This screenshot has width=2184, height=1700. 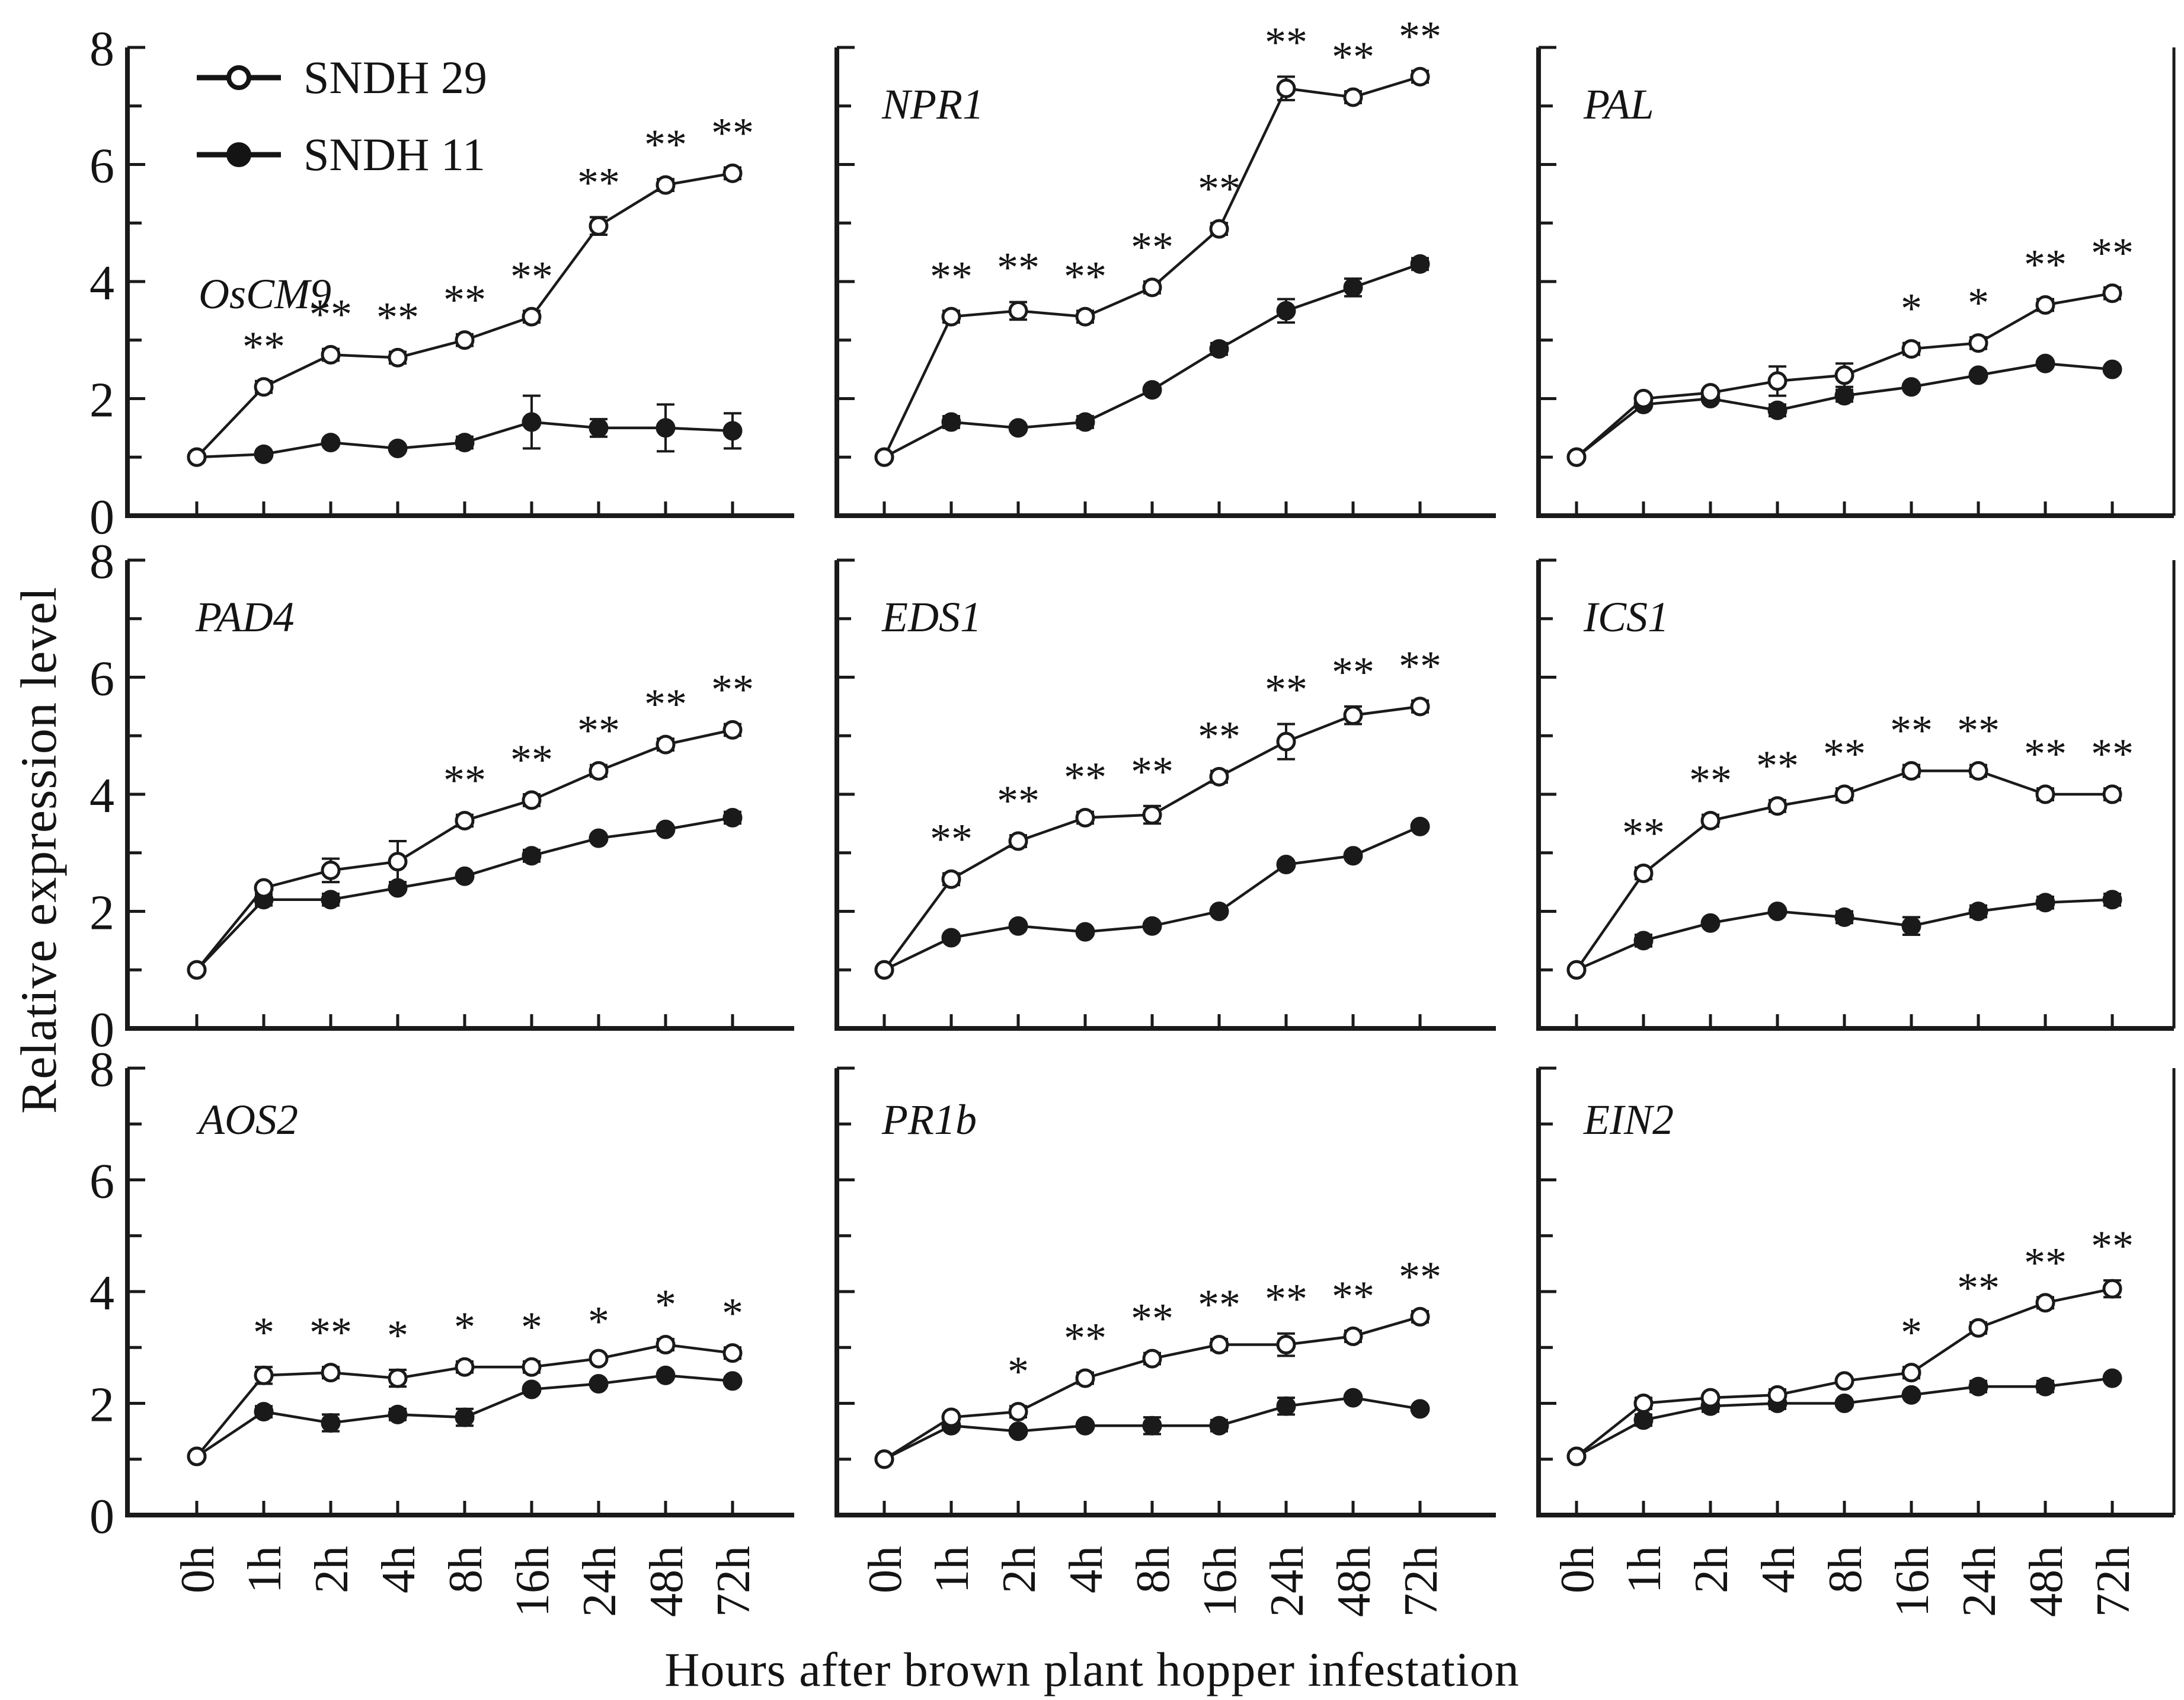 I want to click on panel-PAD4: 0 2 4 6 8 ** ** ** ** **, so click(x=441, y=795).